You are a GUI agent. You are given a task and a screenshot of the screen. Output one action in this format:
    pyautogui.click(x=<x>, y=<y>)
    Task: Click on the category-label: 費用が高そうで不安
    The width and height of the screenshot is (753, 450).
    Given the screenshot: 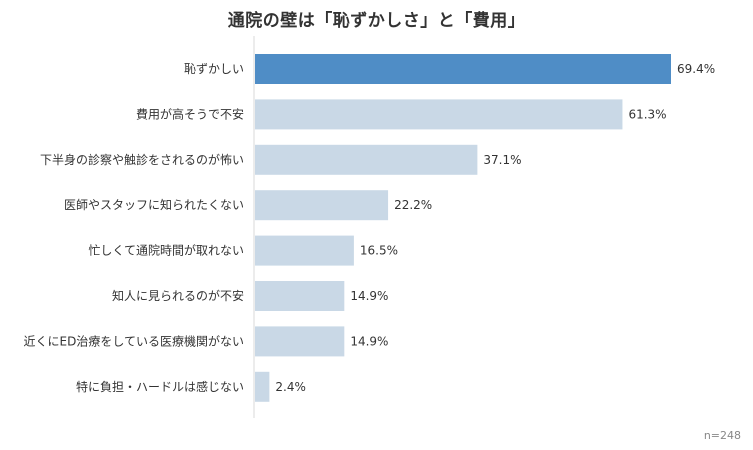 What is the action you would take?
    pyautogui.click(x=190, y=113)
    